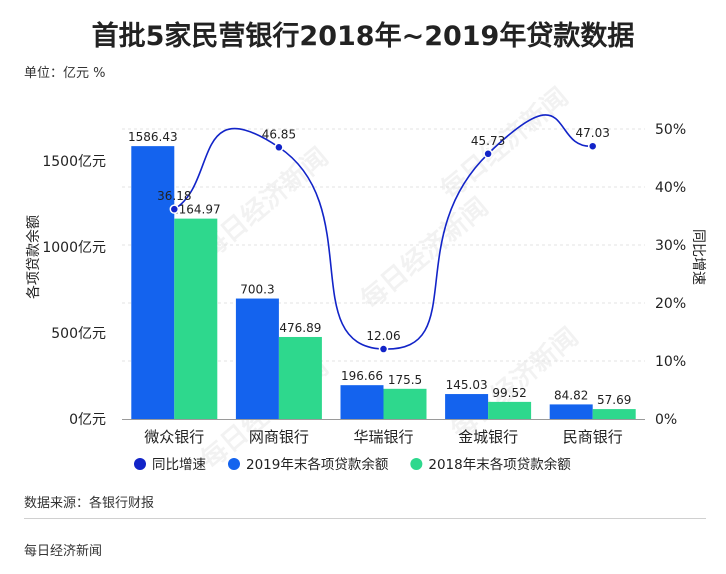 The width and height of the screenshot is (726, 574). What do you see at coordinates (174, 437) in the screenshot?
I see `category-label: 微众银行` at bounding box center [174, 437].